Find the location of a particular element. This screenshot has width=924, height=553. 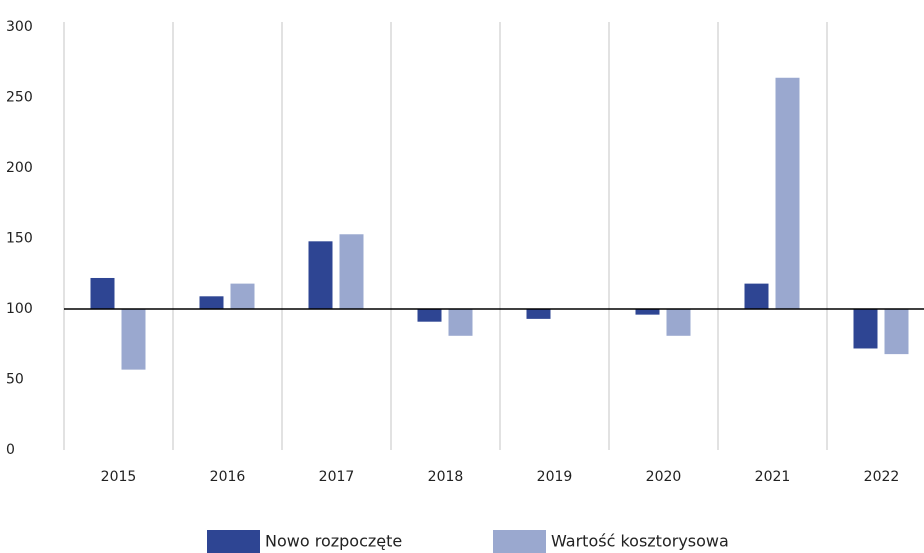

x-tick-label: 2018 is located at coordinates (446, 477).